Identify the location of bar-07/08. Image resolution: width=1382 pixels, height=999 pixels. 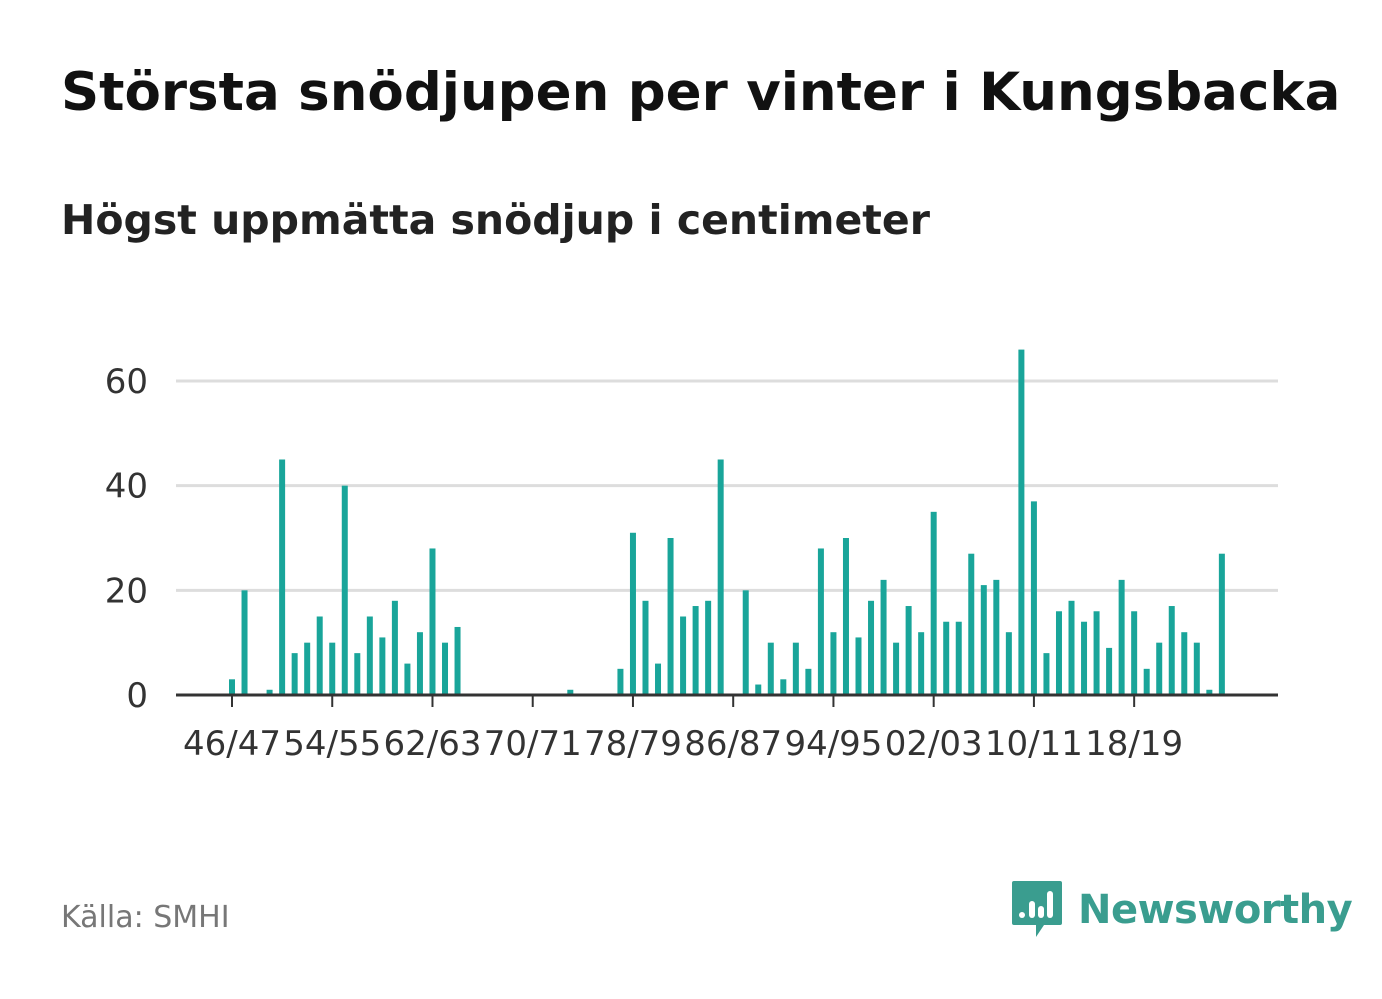
(996, 637).